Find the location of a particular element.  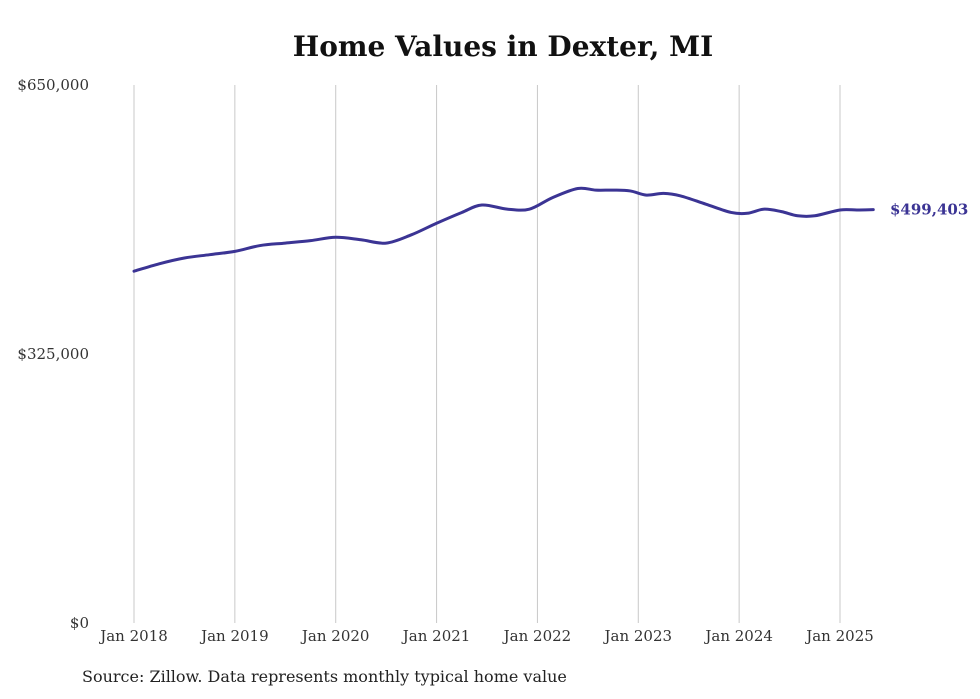

x-tick-label: Jan 2023 is located at coordinates (638, 636).